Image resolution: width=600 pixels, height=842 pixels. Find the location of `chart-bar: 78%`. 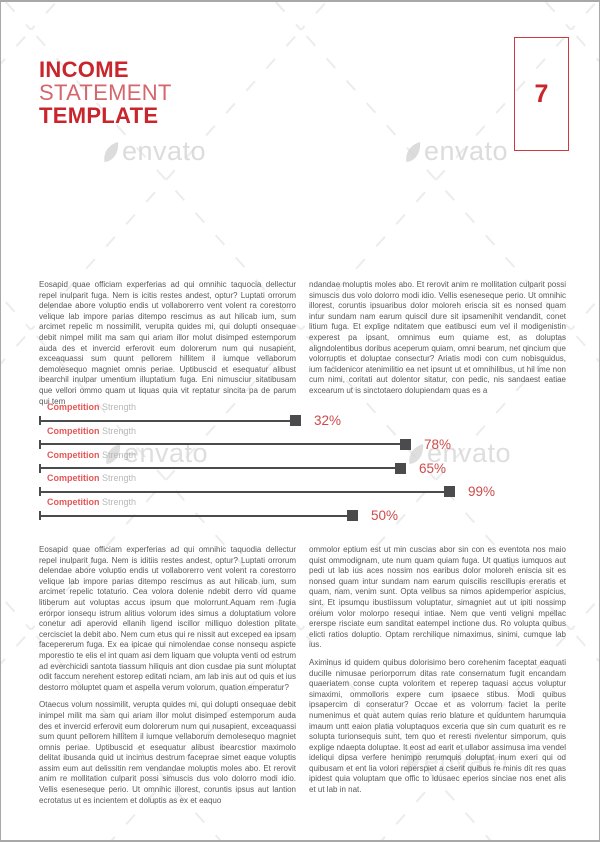

chart-bar: 78% is located at coordinates (289, 444).